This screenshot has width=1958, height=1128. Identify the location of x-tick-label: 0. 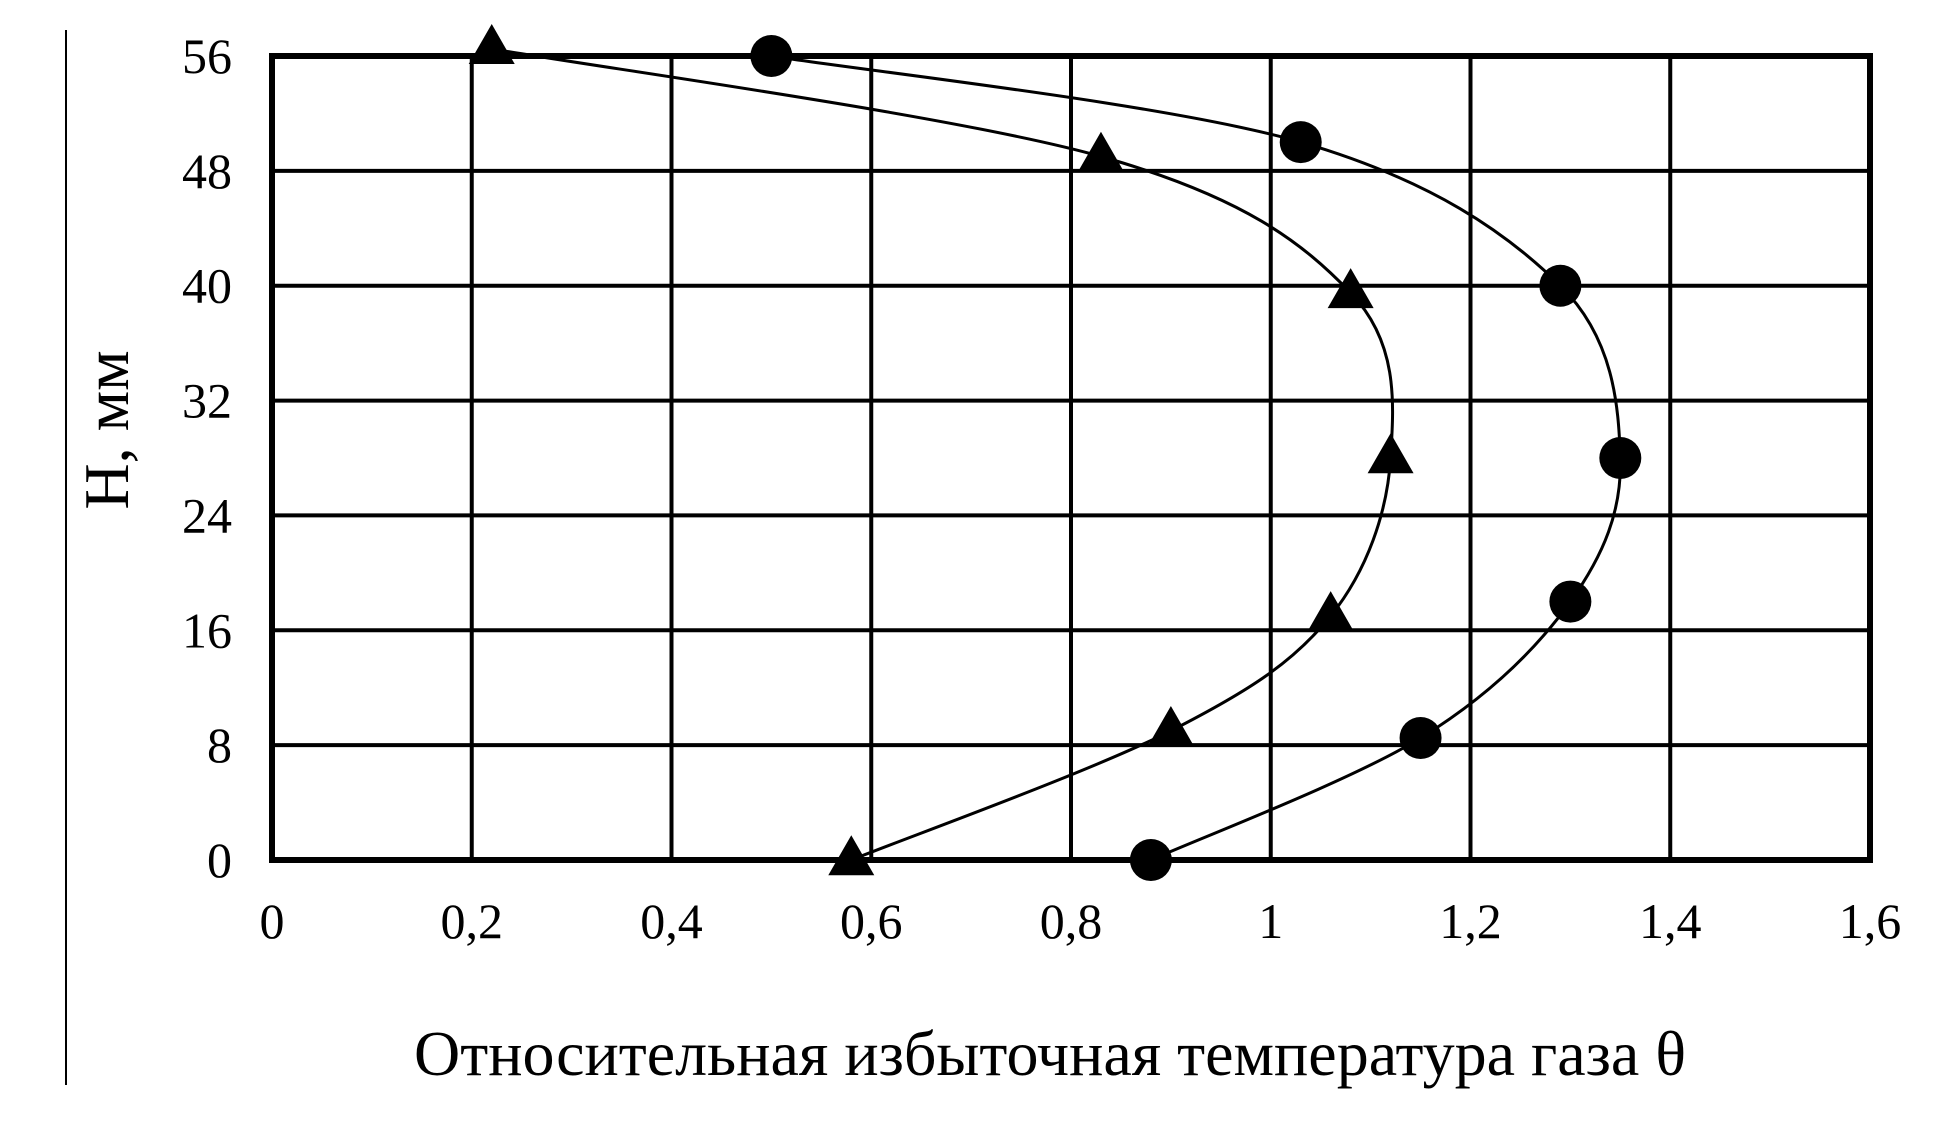
(272, 921).